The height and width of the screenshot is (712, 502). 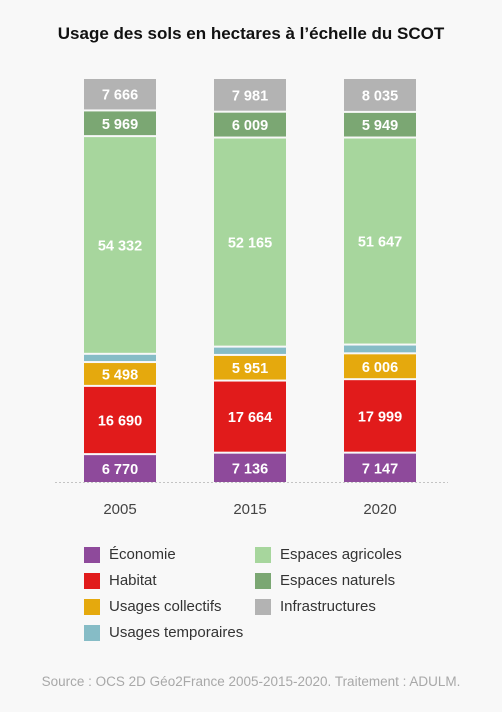 I want to click on data-label: 7 147, so click(x=380, y=469).